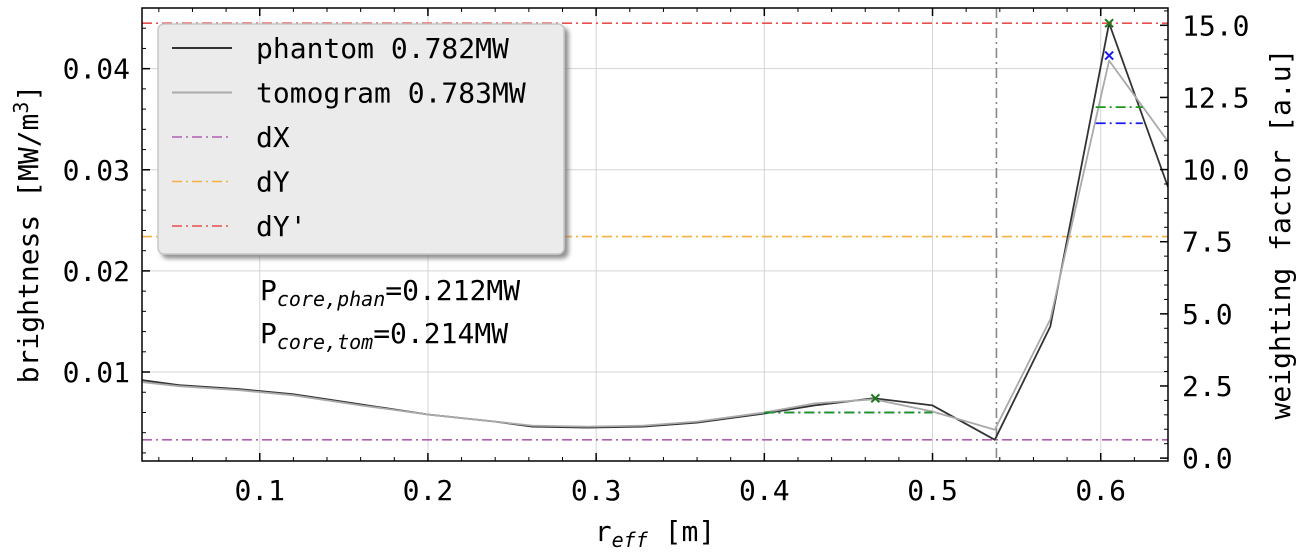 The width and height of the screenshot is (1302, 556). I want to click on x-tick-label: 0.5, so click(932, 490).